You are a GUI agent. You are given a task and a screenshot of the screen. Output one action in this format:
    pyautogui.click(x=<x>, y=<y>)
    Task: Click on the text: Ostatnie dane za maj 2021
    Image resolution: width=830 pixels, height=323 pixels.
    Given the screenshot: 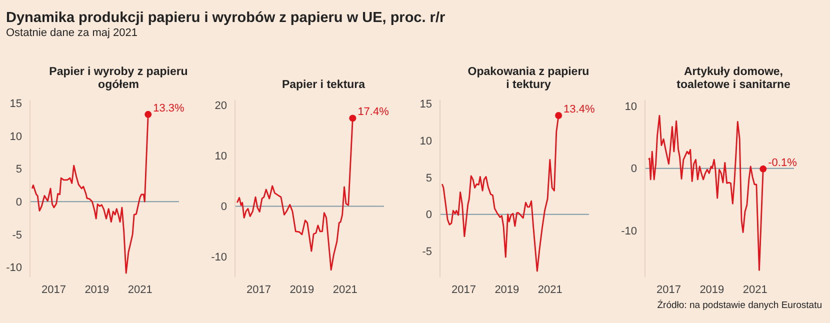 What is the action you would take?
    pyautogui.click(x=72, y=33)
    